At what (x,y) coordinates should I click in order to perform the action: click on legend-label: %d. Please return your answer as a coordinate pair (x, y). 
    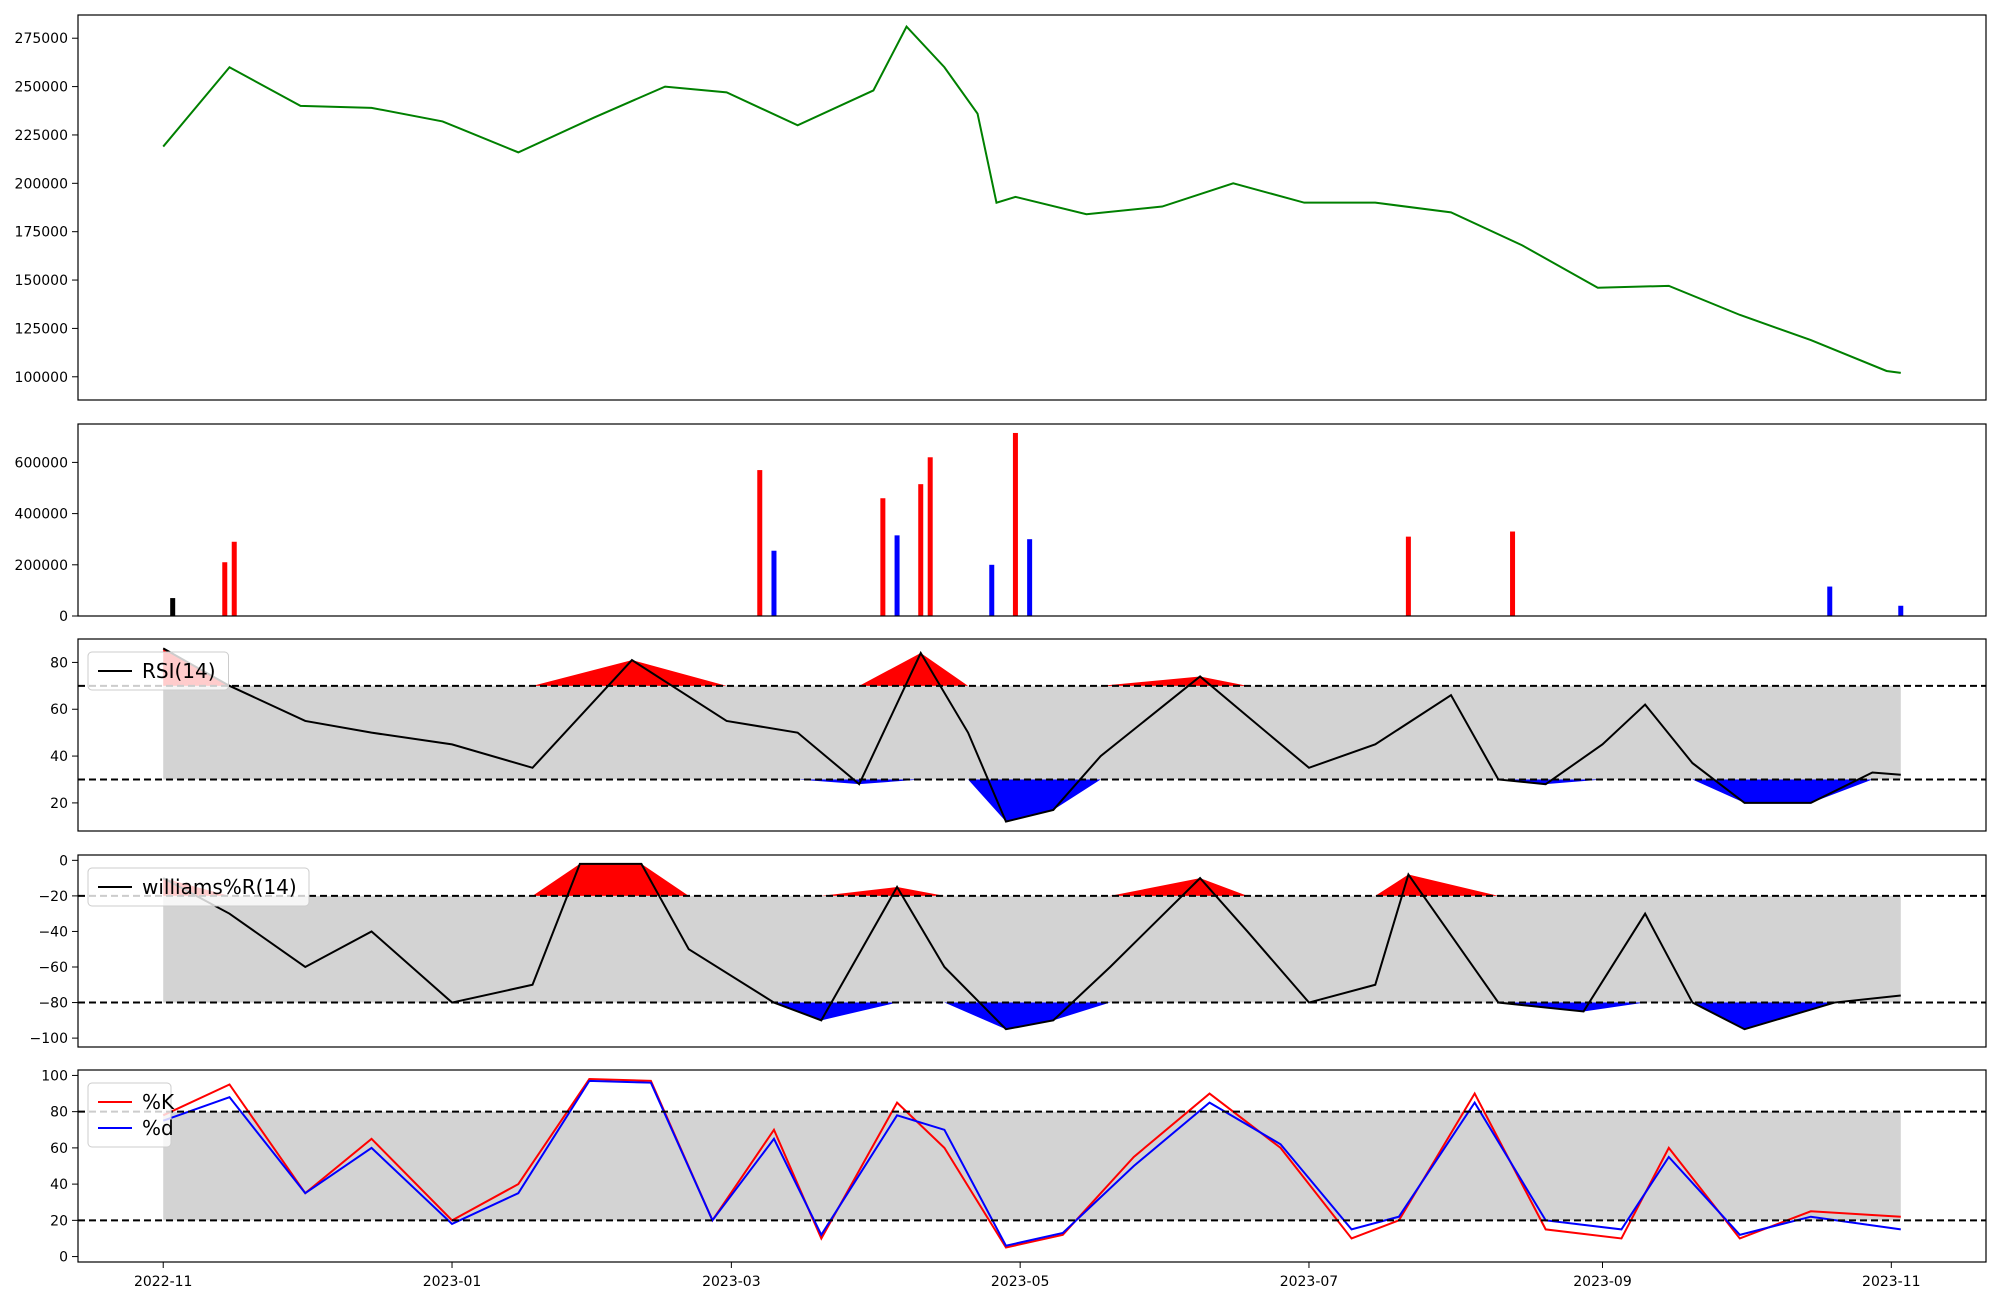
    Looking at the image, I should click on (158, 1128).